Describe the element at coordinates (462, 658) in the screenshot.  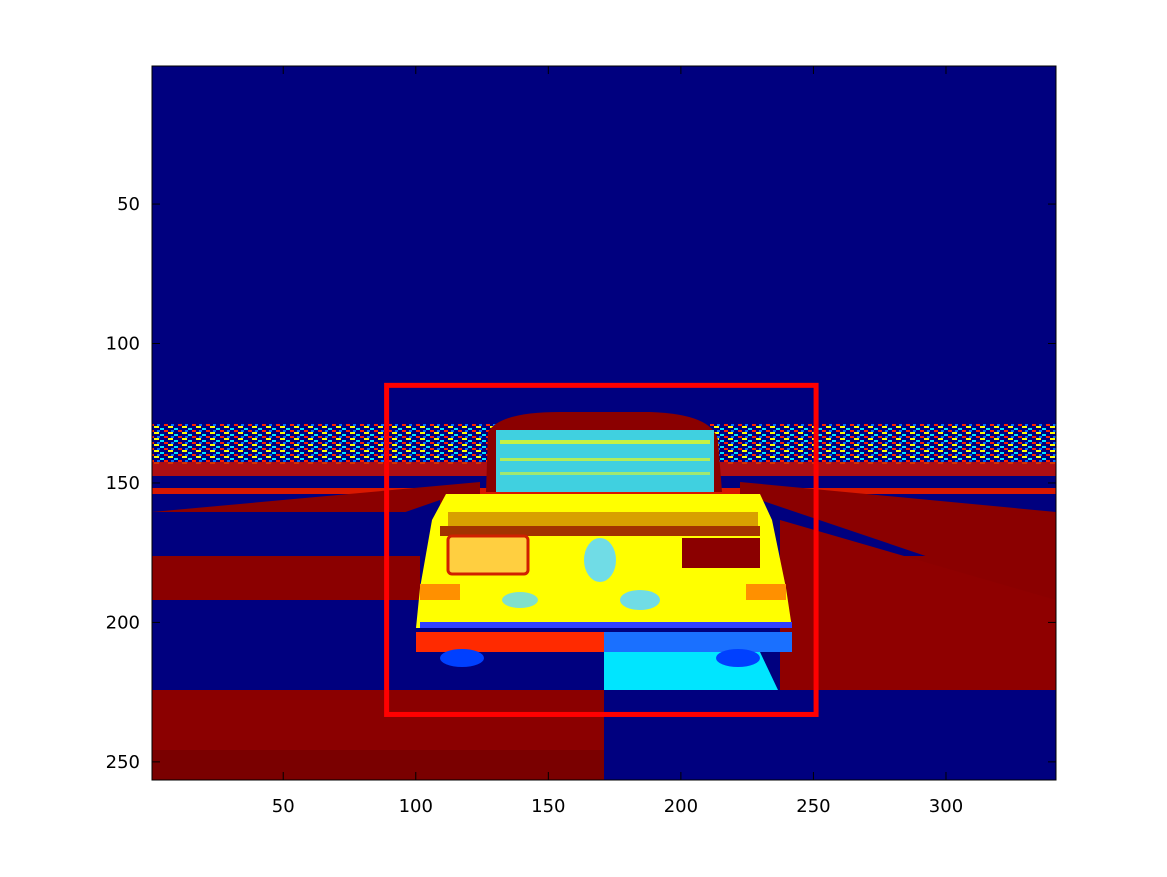
I see `left-wheel` at that location.